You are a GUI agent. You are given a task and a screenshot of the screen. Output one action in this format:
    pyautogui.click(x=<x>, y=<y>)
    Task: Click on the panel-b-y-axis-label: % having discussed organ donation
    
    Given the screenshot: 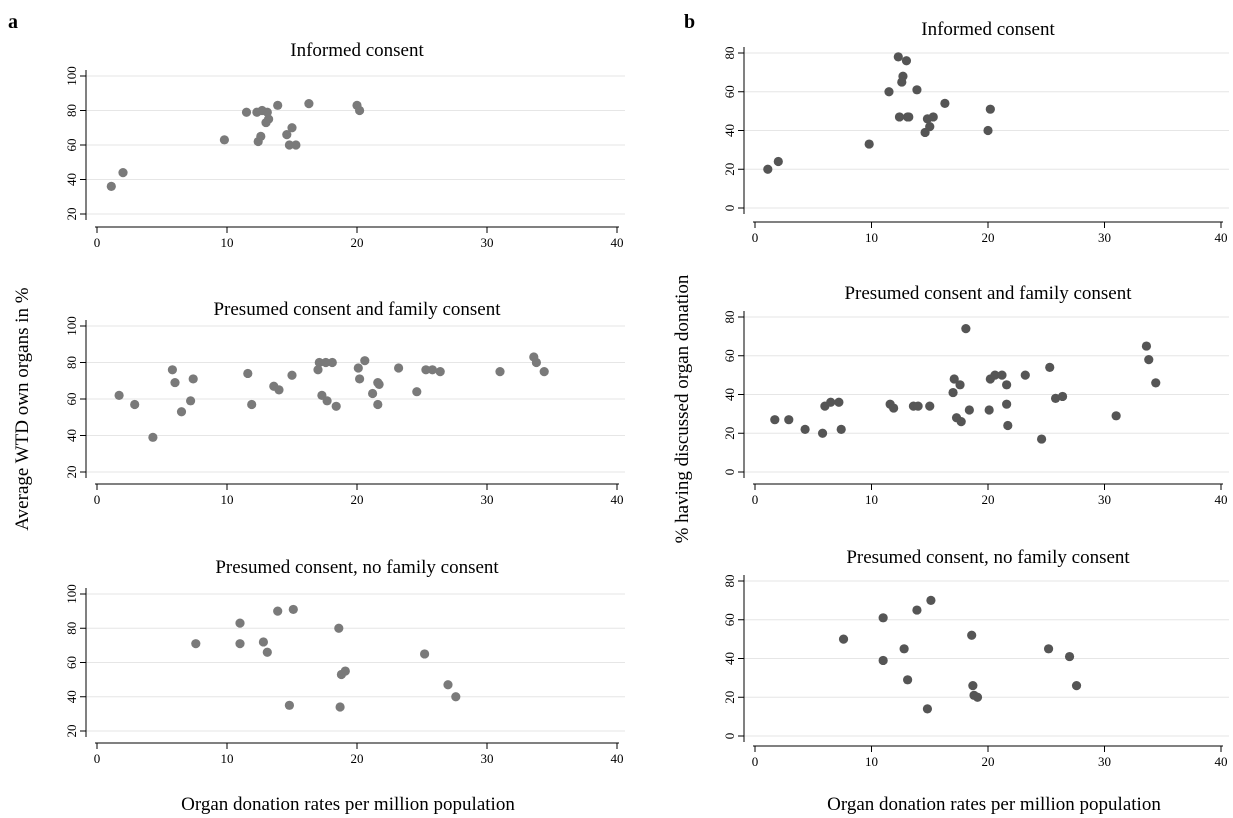 What is the action you would take?
    pyautogui.click(x=682, y=408)
    